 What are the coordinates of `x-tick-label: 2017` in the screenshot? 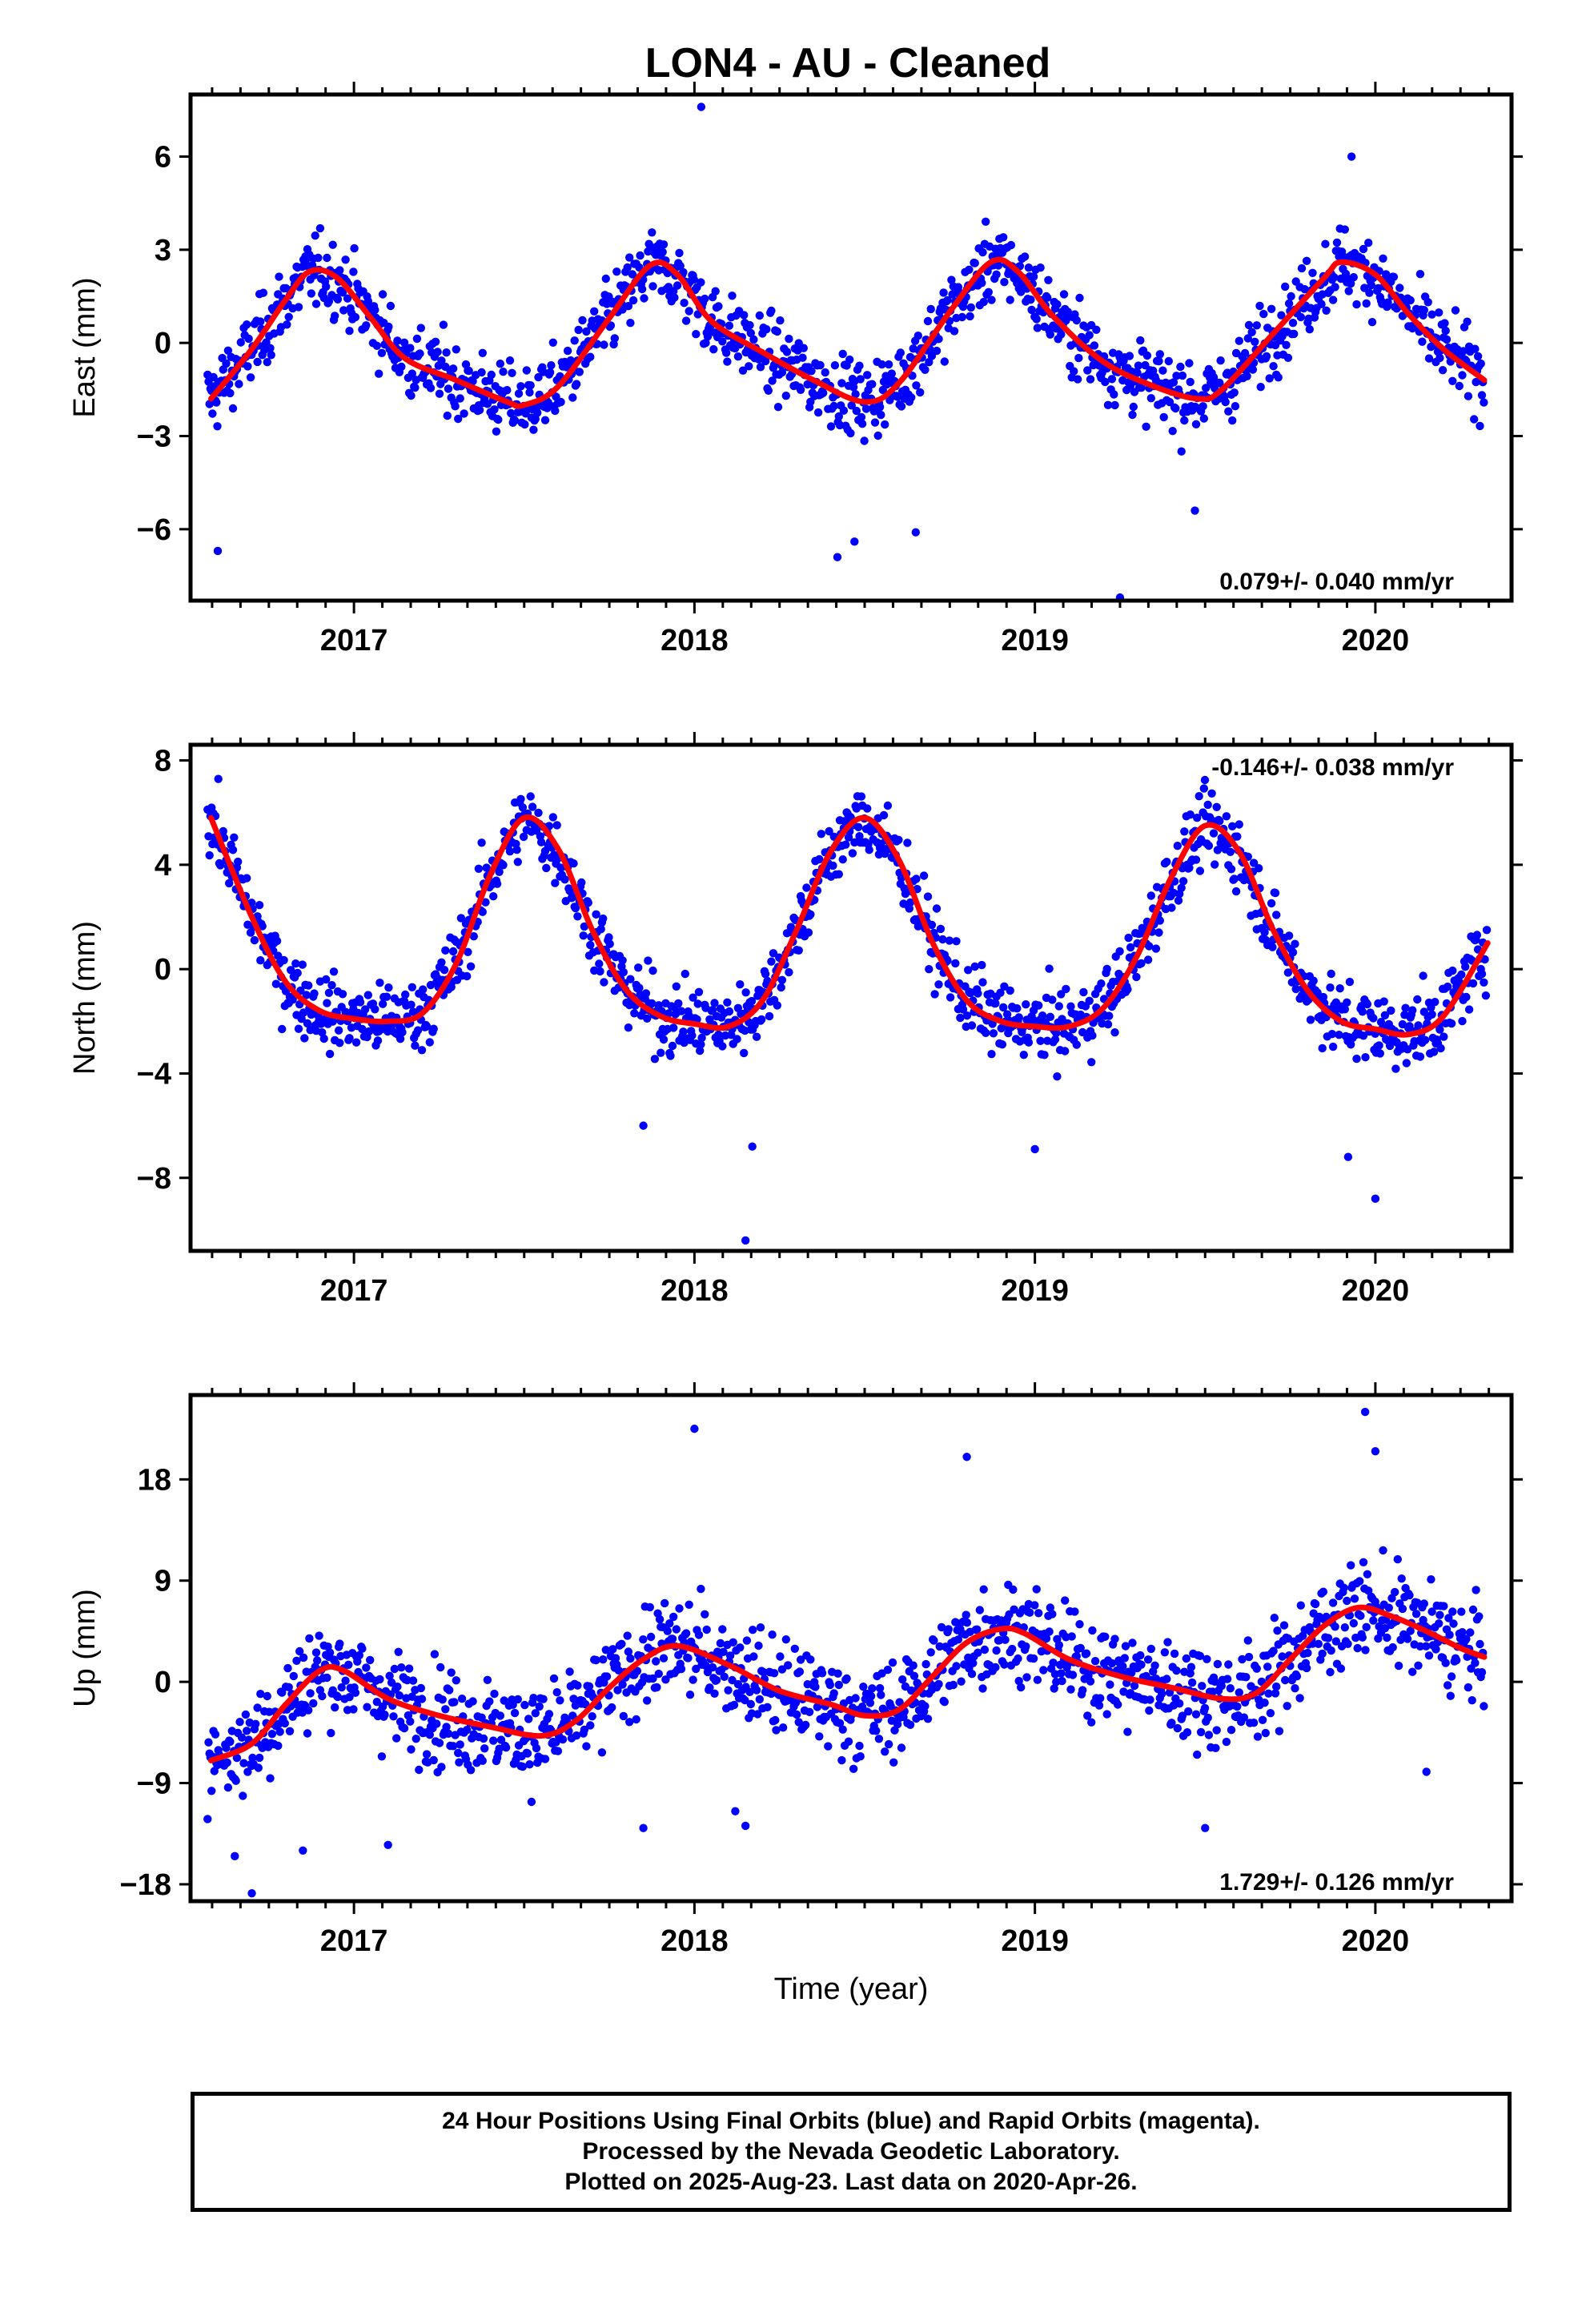 It's located at (354, 1941).